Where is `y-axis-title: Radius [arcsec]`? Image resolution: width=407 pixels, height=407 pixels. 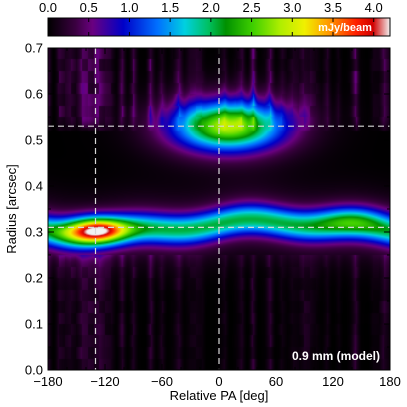 y-axis-title: Radius [arcsec] is located at coordinates (11, 209).